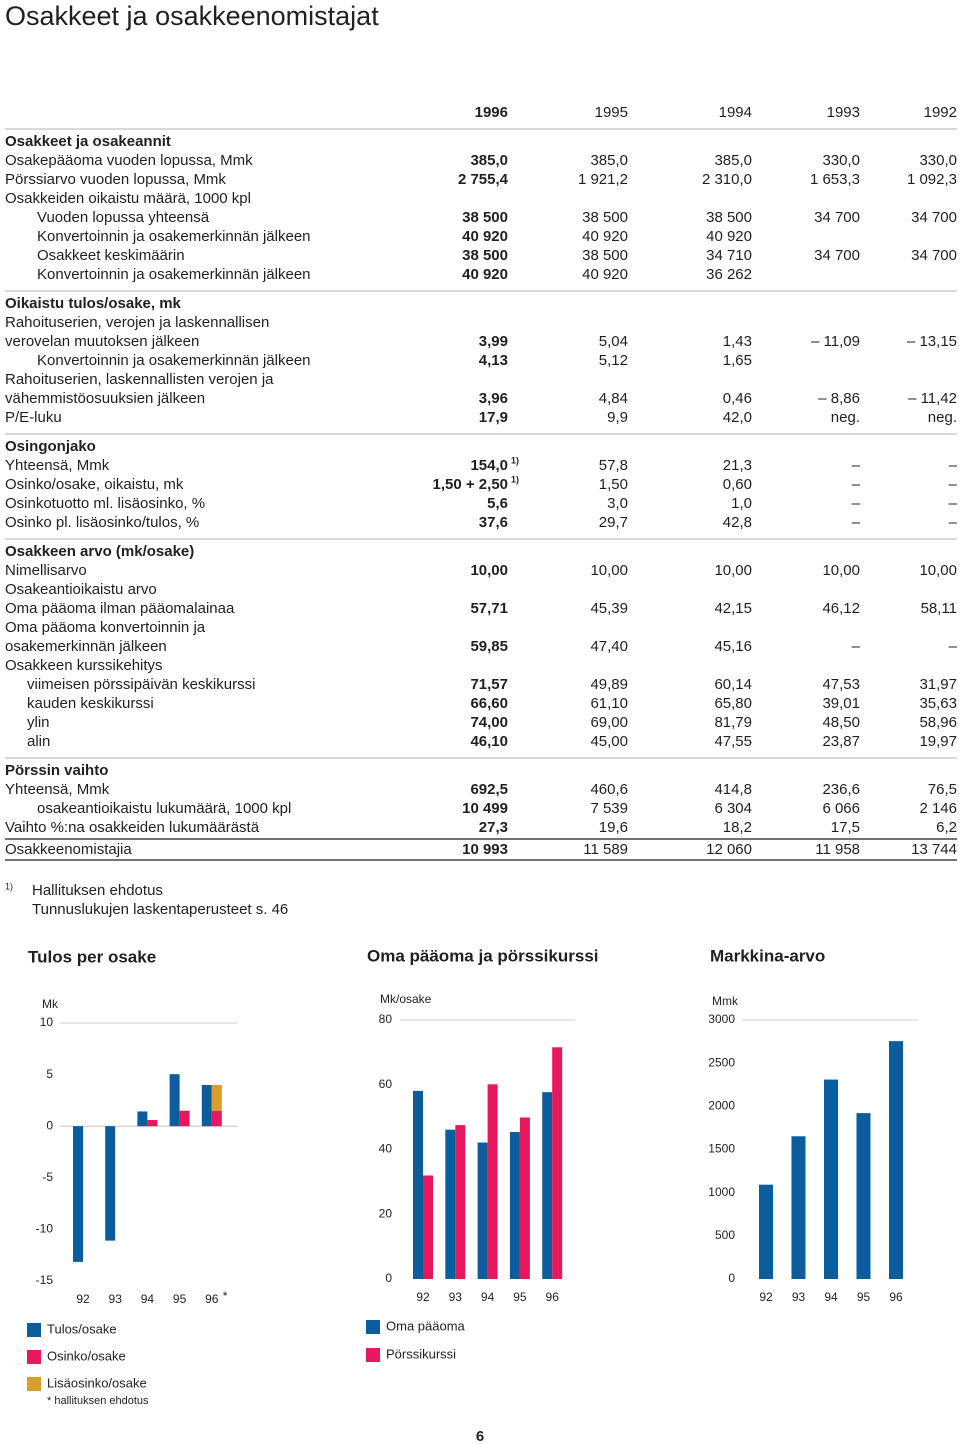  What do you see at coordinates (741, 503) in the screenshot?
I see `cell: 1,0` at bounding box center [741, 503].